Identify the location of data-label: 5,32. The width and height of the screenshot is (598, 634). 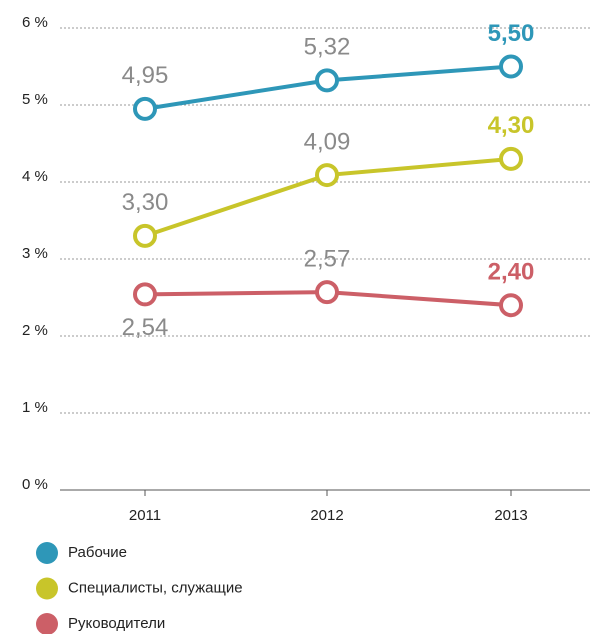
(327, 47).